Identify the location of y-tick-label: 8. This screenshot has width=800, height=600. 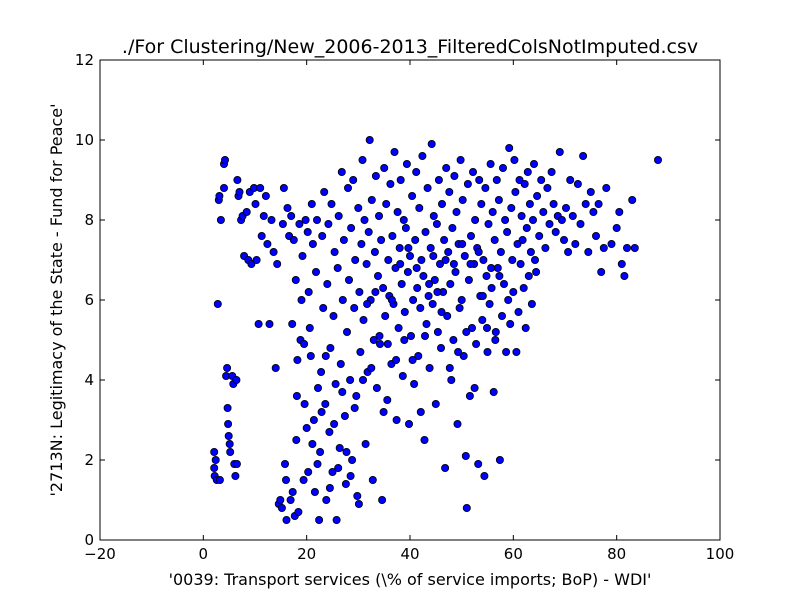
(89, 220).